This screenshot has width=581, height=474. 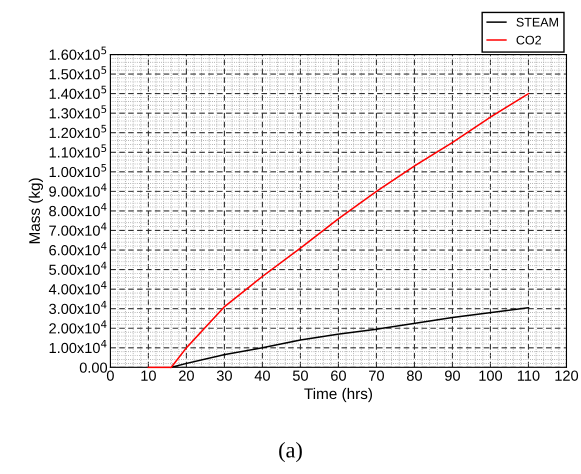 I want to click on x-tick-label: 0, so click(x=110, y=375).